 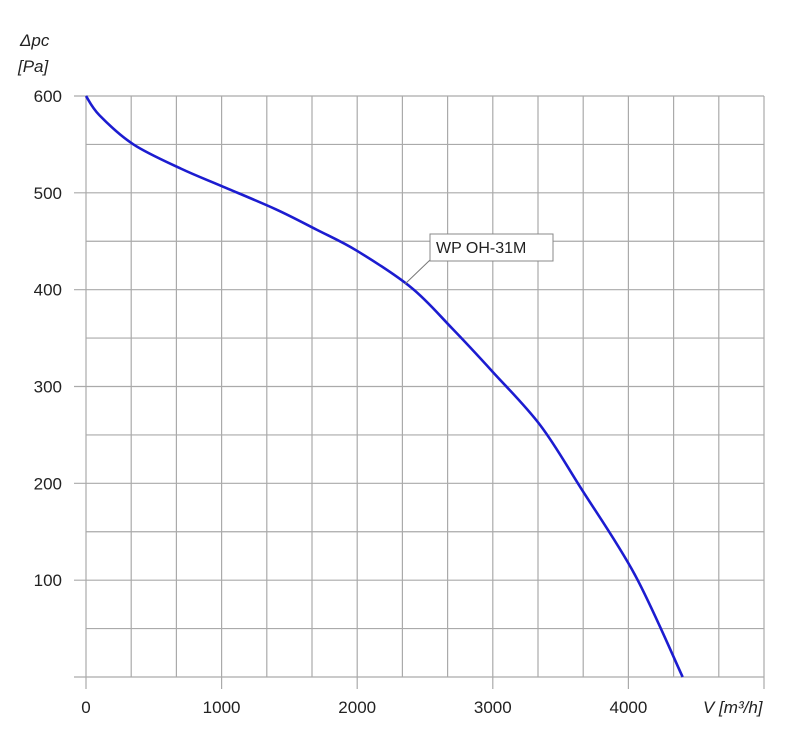 I want to click on annotation-box, so click(x=491, y=247).